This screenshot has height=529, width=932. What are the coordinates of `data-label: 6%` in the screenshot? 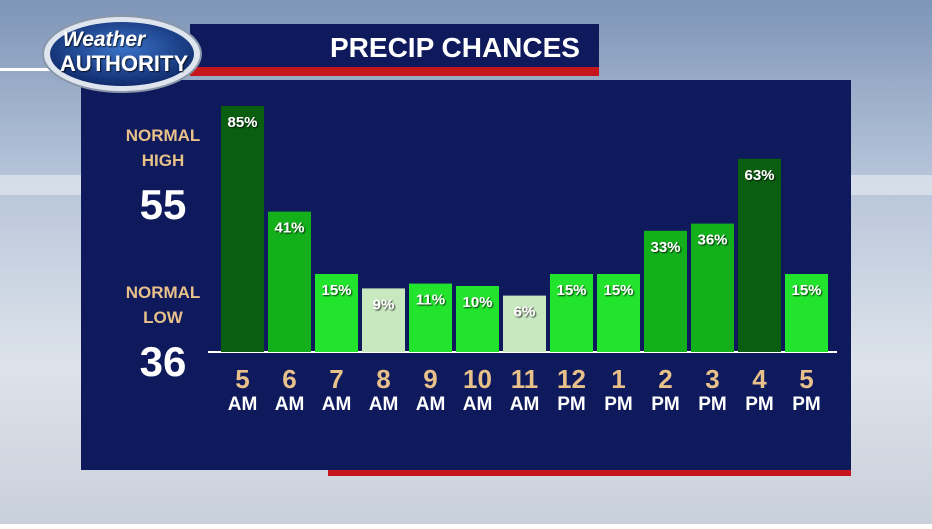 It's located at (525, 312).